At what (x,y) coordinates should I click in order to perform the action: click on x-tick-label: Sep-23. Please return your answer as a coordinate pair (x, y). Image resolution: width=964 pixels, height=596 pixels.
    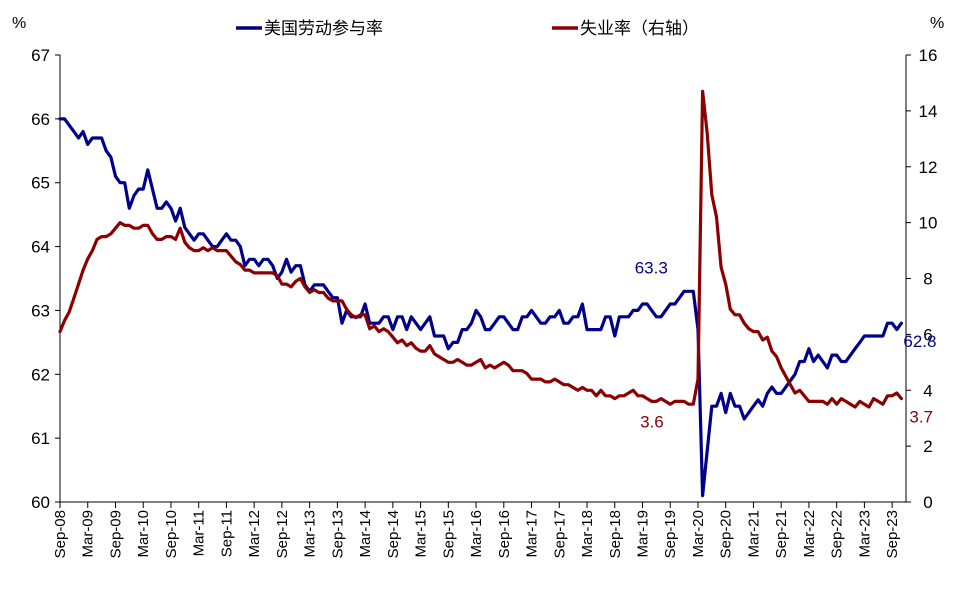
    Looking at the image, I should click on (892, 534).